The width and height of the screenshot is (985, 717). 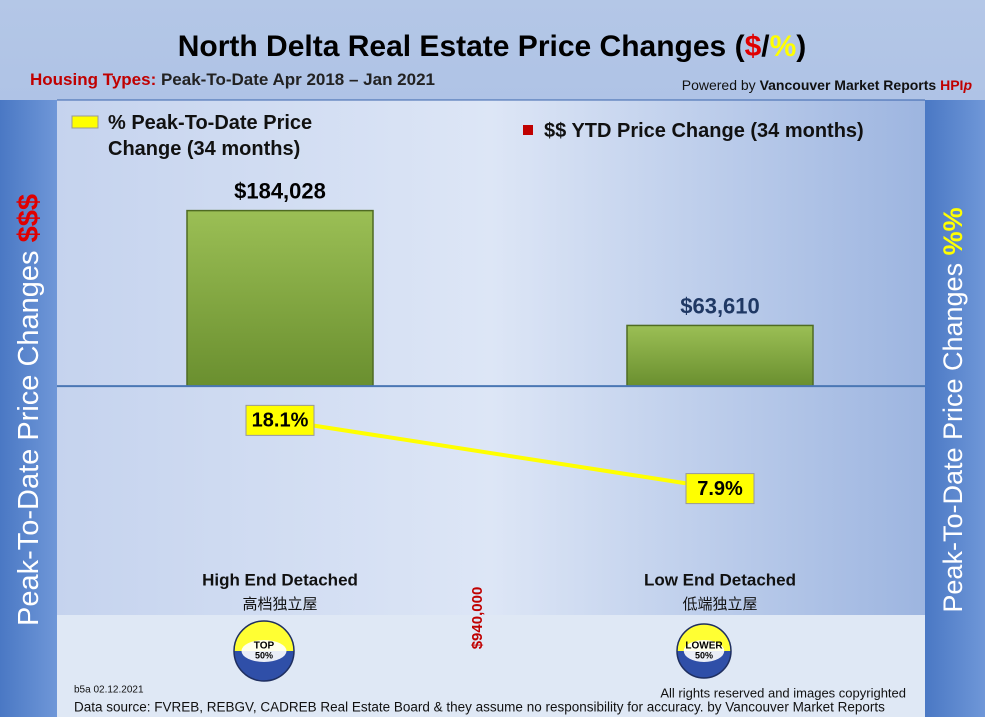 I want to click on x-tick-sublabel: 高档独立屋, so click(x=279, y=604).